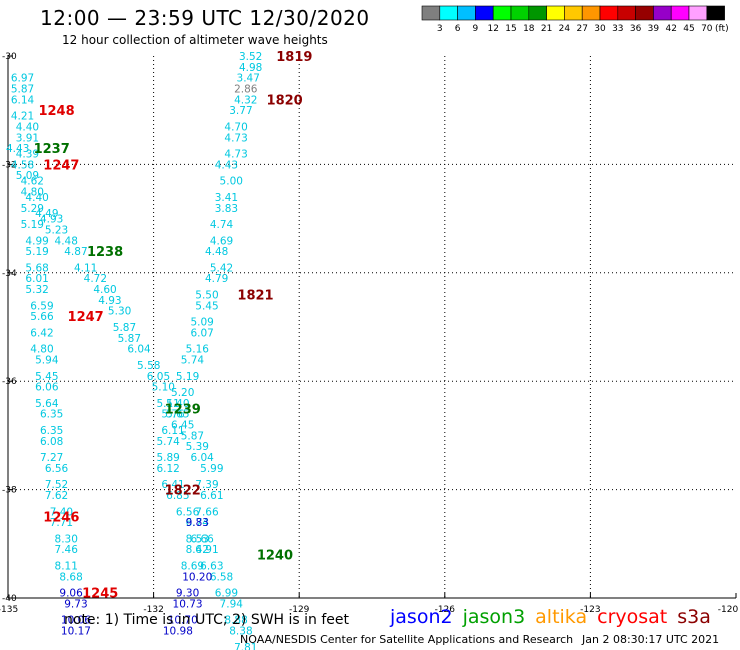 The image size is (740, 650). I want to click on swh-value: 6.04, so click(202, 458).